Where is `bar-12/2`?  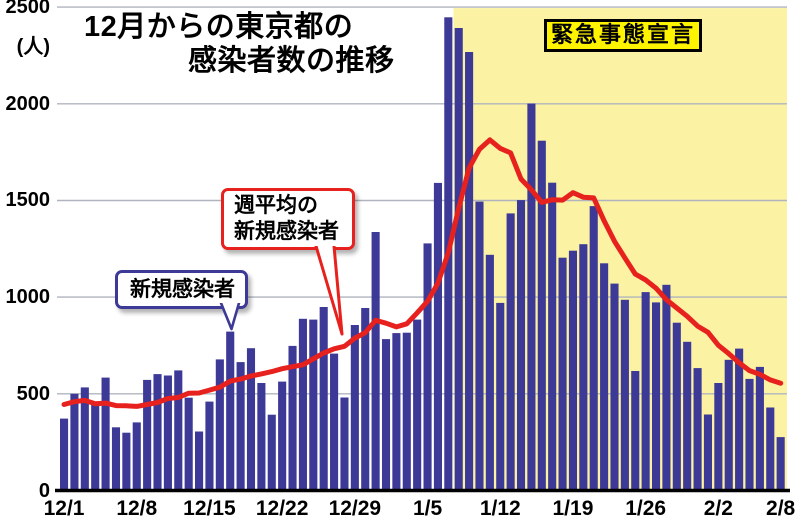
bar-12/2 is located at coordinates (74, 442).